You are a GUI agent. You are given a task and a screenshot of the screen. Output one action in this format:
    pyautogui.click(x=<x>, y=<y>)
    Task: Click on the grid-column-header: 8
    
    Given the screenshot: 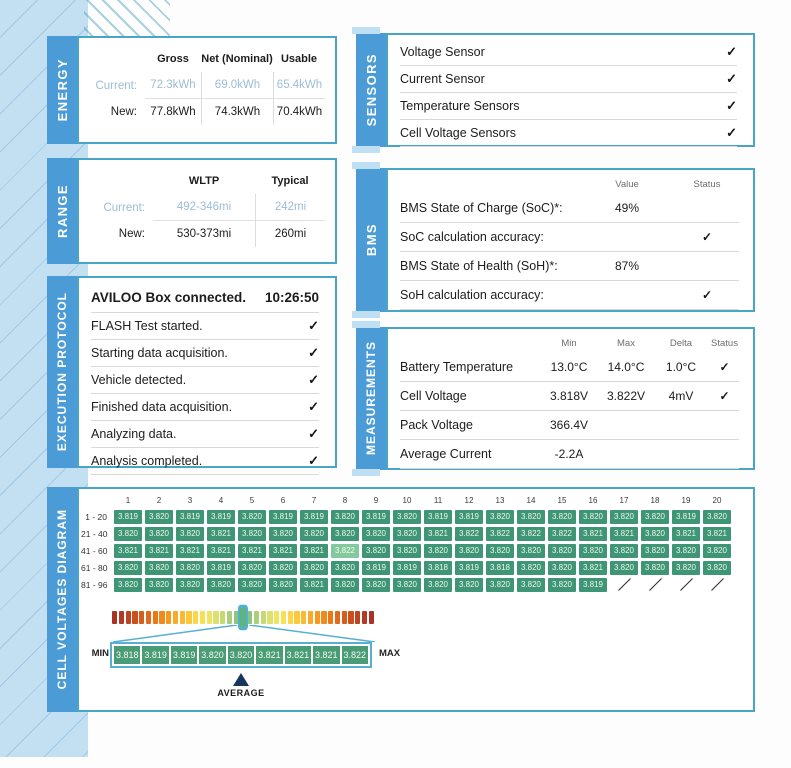 What is the action you would take?
    pyautogui.click(x=345, y=500)
    